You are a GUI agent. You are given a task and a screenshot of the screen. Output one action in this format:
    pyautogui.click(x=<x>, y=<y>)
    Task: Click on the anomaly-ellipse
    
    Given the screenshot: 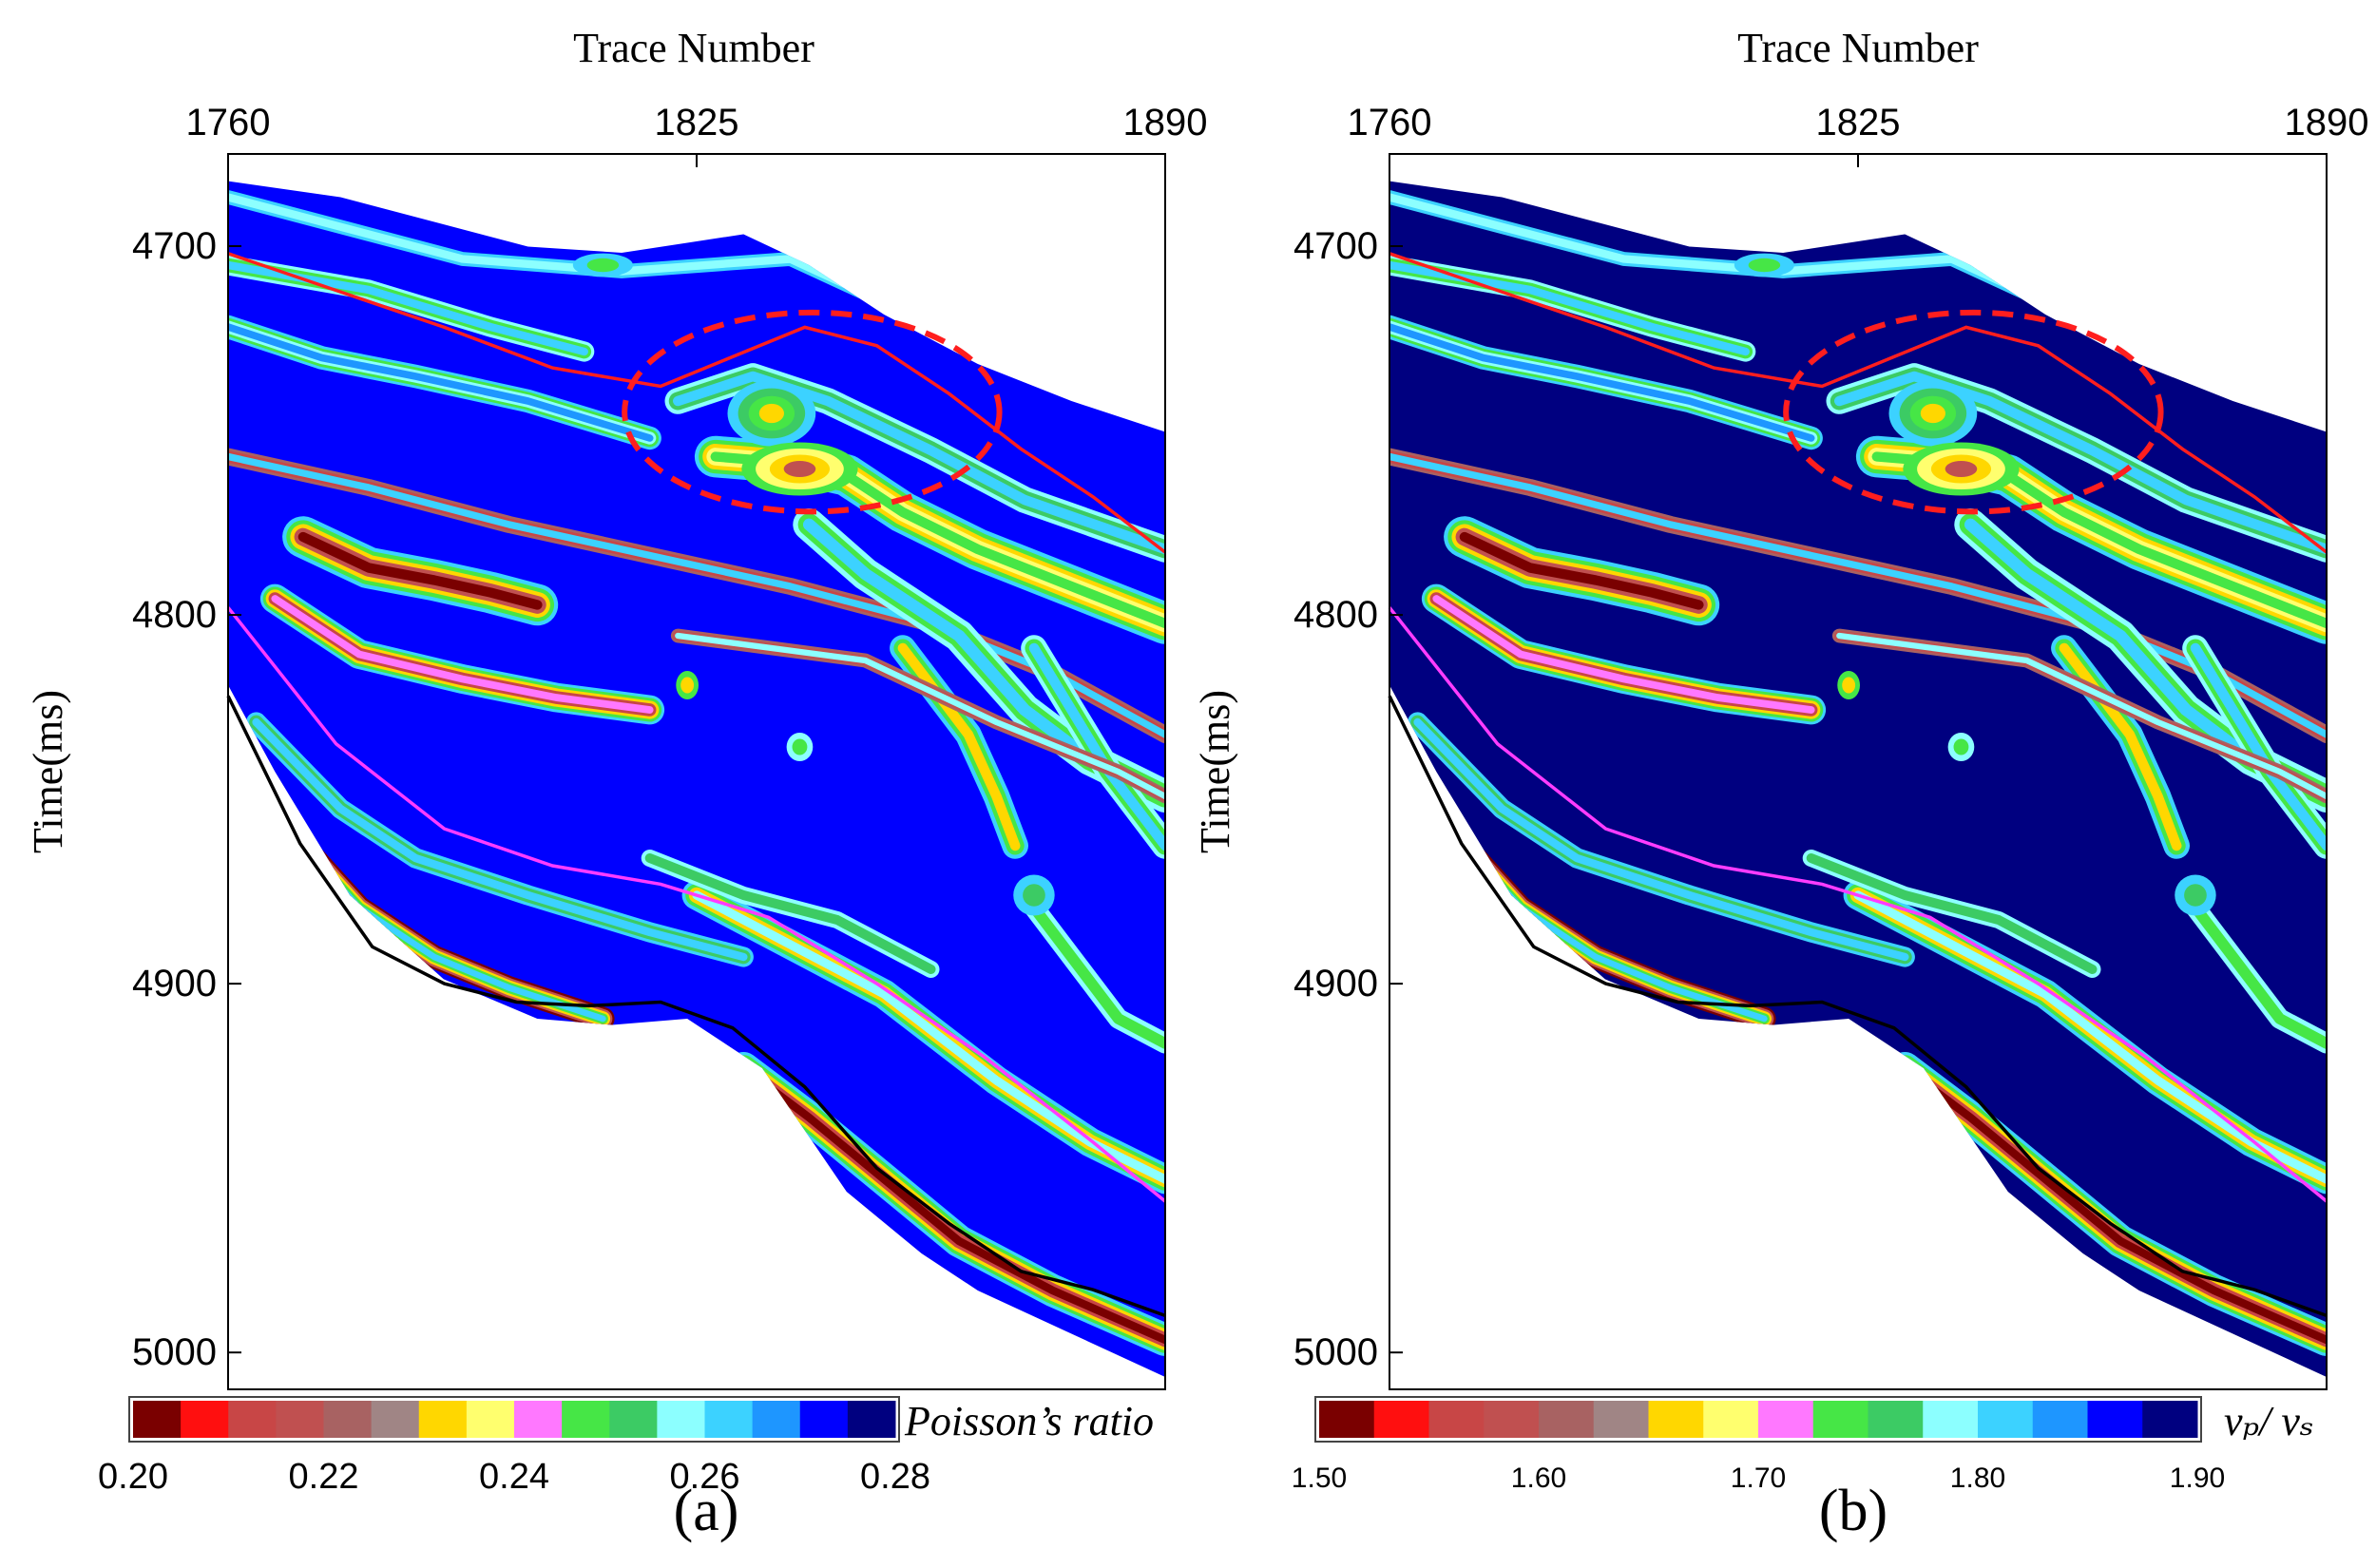 What is the action you would take?
    pyautogui.click(x=1973, y=412)
    